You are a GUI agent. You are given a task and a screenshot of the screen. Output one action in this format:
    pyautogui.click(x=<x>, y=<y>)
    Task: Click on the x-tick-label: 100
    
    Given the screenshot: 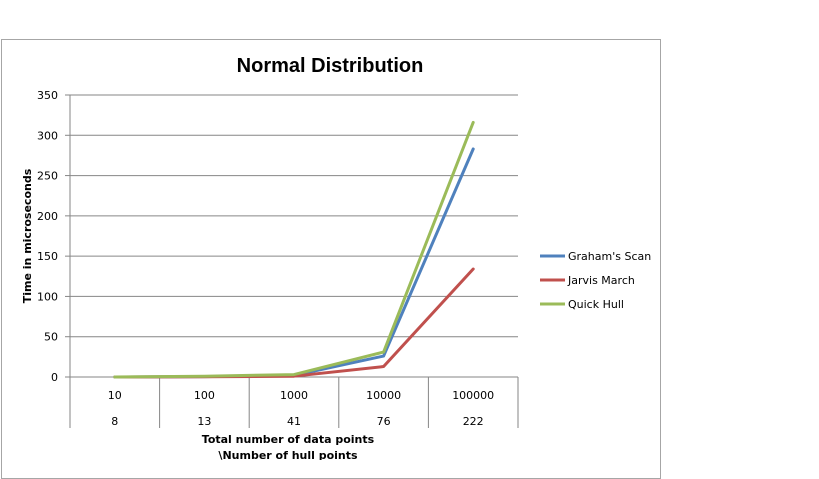 What is the action you would take?
    pyautogui.click(x=204, y=395)
    